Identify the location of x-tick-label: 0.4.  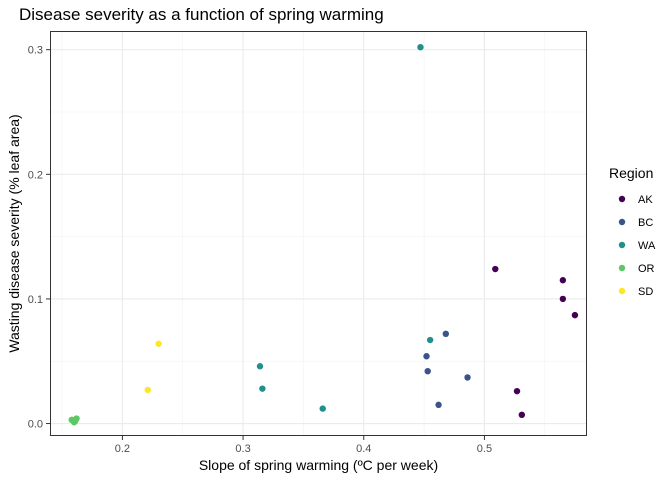
(363, 449).